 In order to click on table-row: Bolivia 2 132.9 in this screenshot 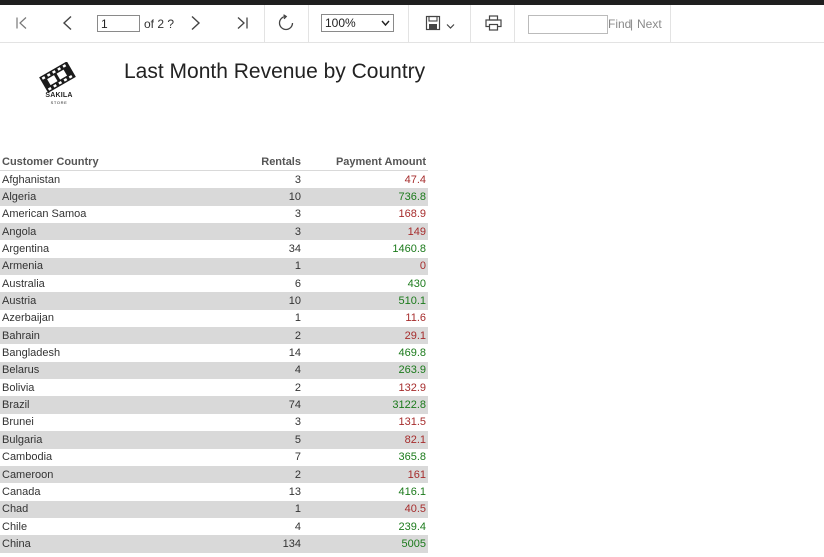, I will do `click(214, 387)`.